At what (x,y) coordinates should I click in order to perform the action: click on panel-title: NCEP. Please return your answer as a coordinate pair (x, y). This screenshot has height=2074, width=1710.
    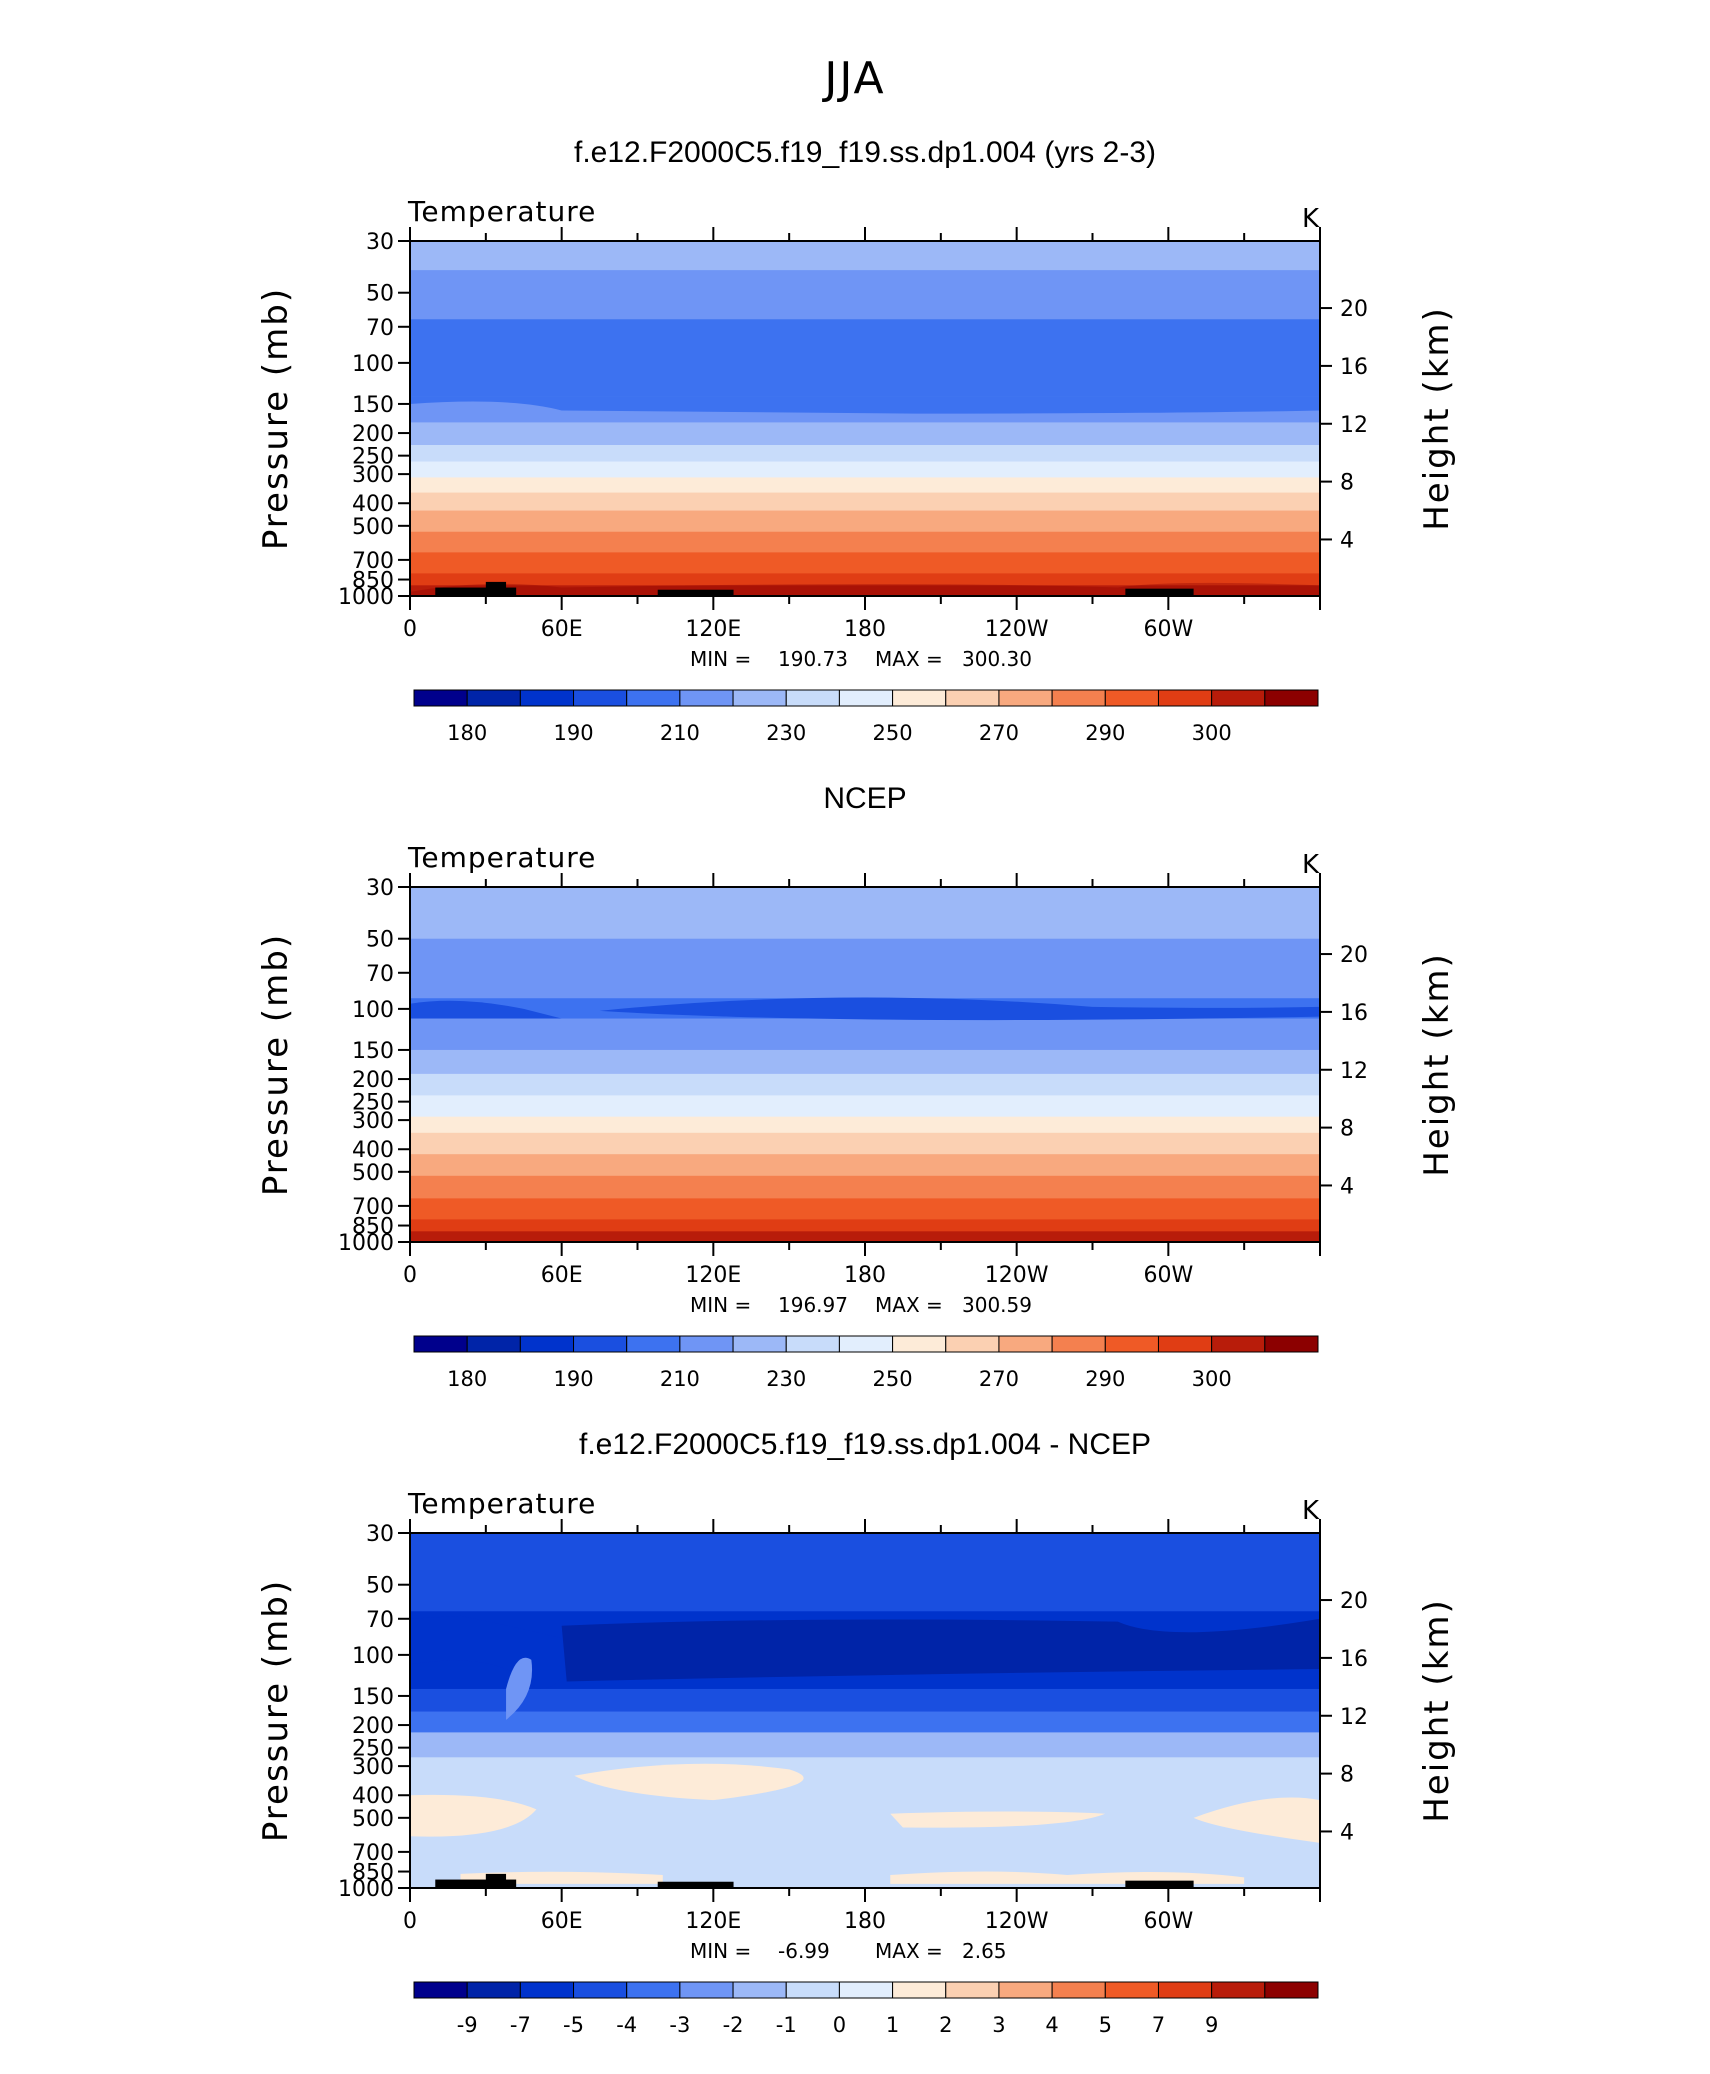
    Looking at the image, I should click on (864, 798).